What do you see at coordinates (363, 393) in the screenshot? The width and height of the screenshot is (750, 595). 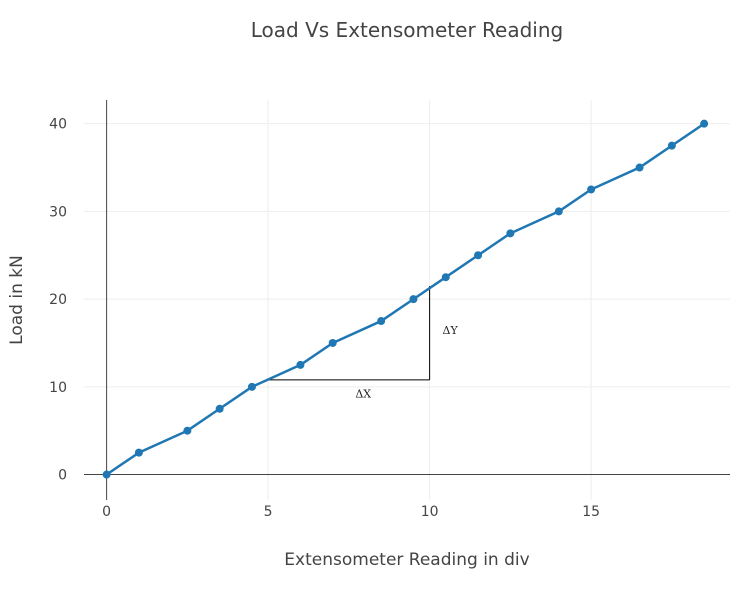 I see `annotation-label: ΔX` at bounding box center [363, 393].